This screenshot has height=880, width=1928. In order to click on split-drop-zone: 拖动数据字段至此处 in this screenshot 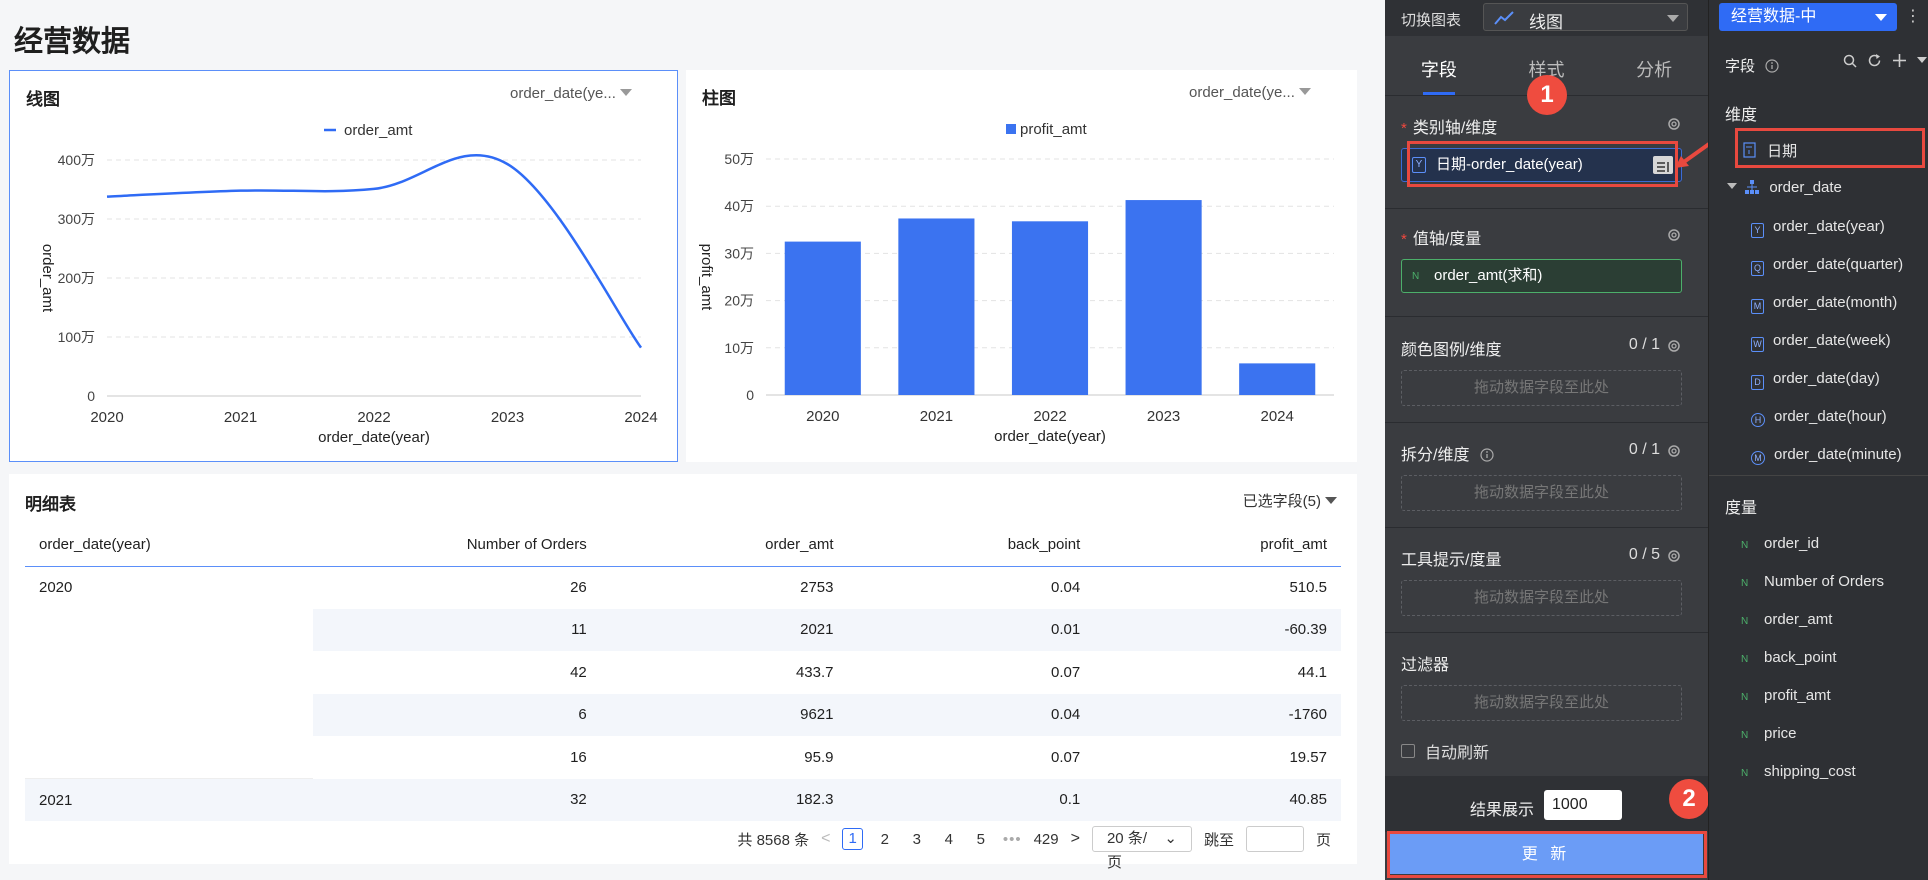, I will do `click(1541, 493)`.